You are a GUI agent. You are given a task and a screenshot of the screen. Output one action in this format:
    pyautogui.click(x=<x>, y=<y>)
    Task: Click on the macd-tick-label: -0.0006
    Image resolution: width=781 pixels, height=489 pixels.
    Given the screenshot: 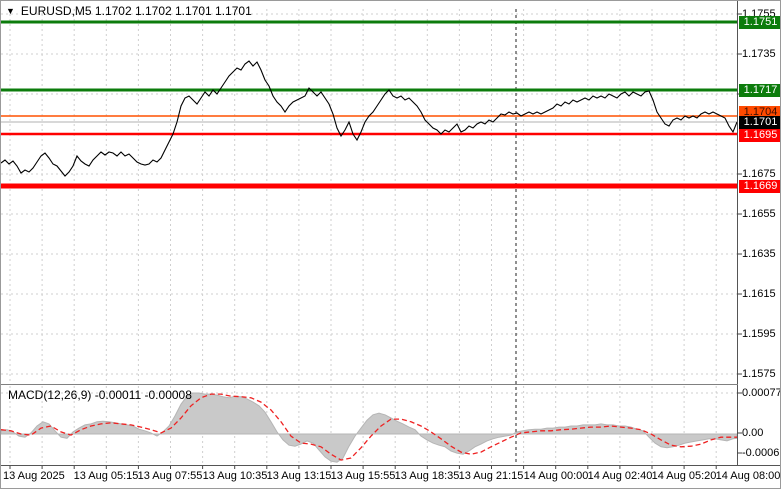 What is the action you would take?
    pyautogui.click(x=761, y=453)
    